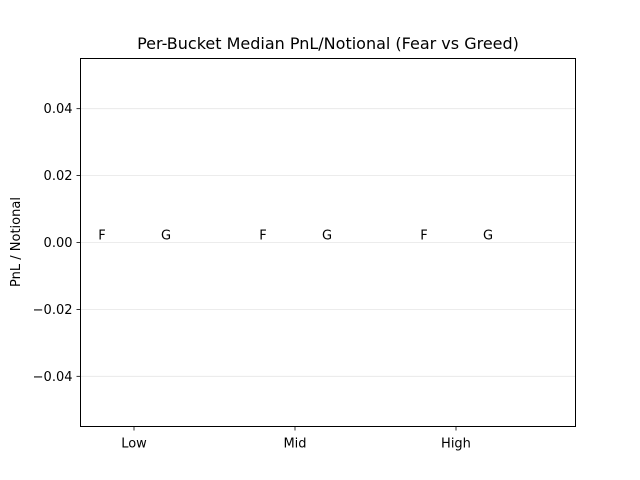 This screenshot has height=480, width=640. Describe the element at coordinates (16, 242) in the screenshot. I see `y-axis-label: PnL / Notional` at that location.